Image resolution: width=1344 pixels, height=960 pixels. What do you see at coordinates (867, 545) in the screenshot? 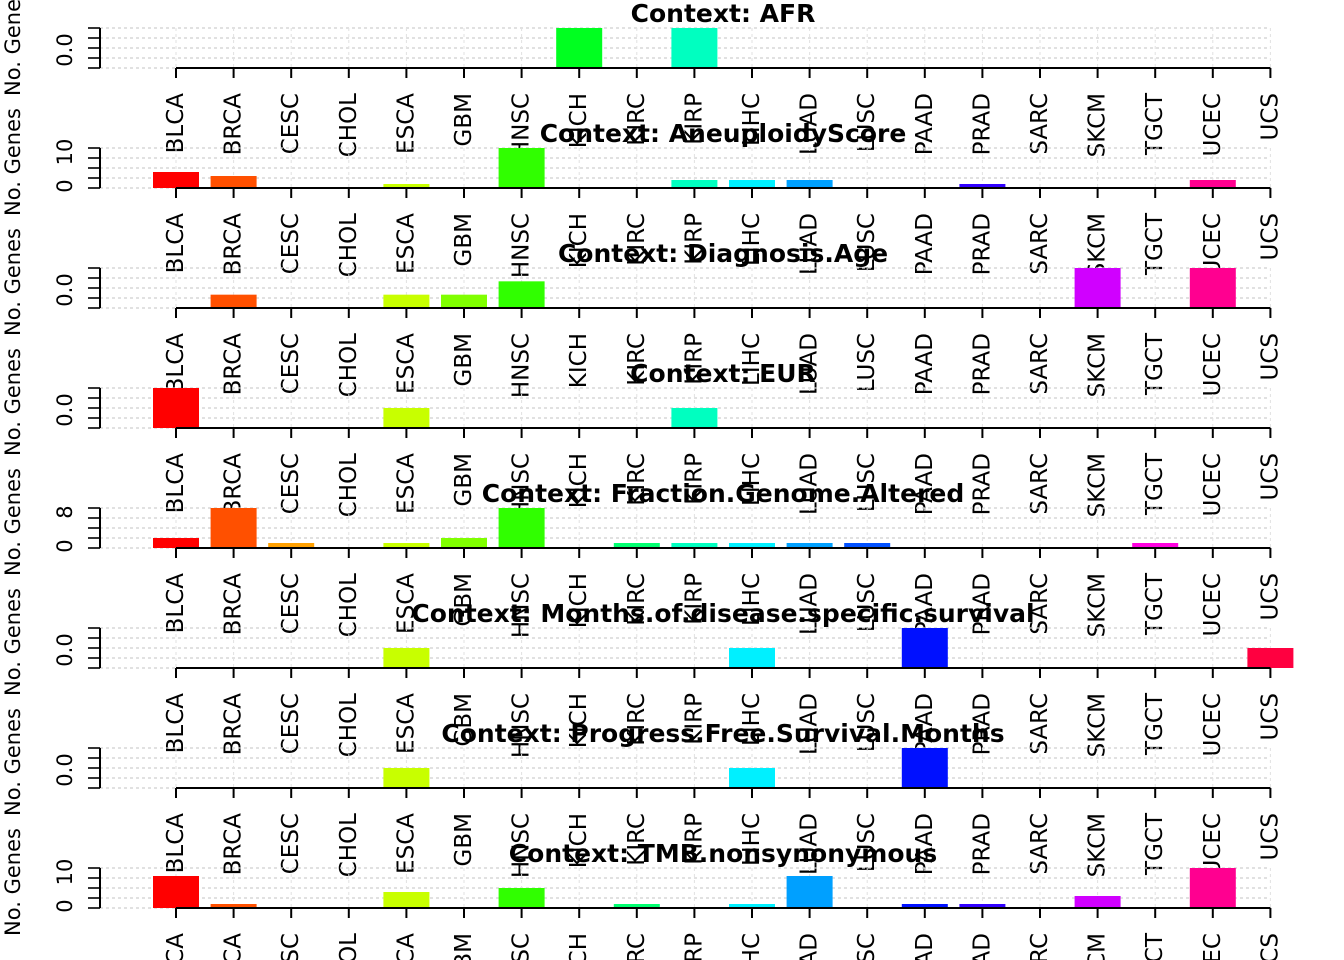
I see `bar-lusc` at bounding box center [867, 545].